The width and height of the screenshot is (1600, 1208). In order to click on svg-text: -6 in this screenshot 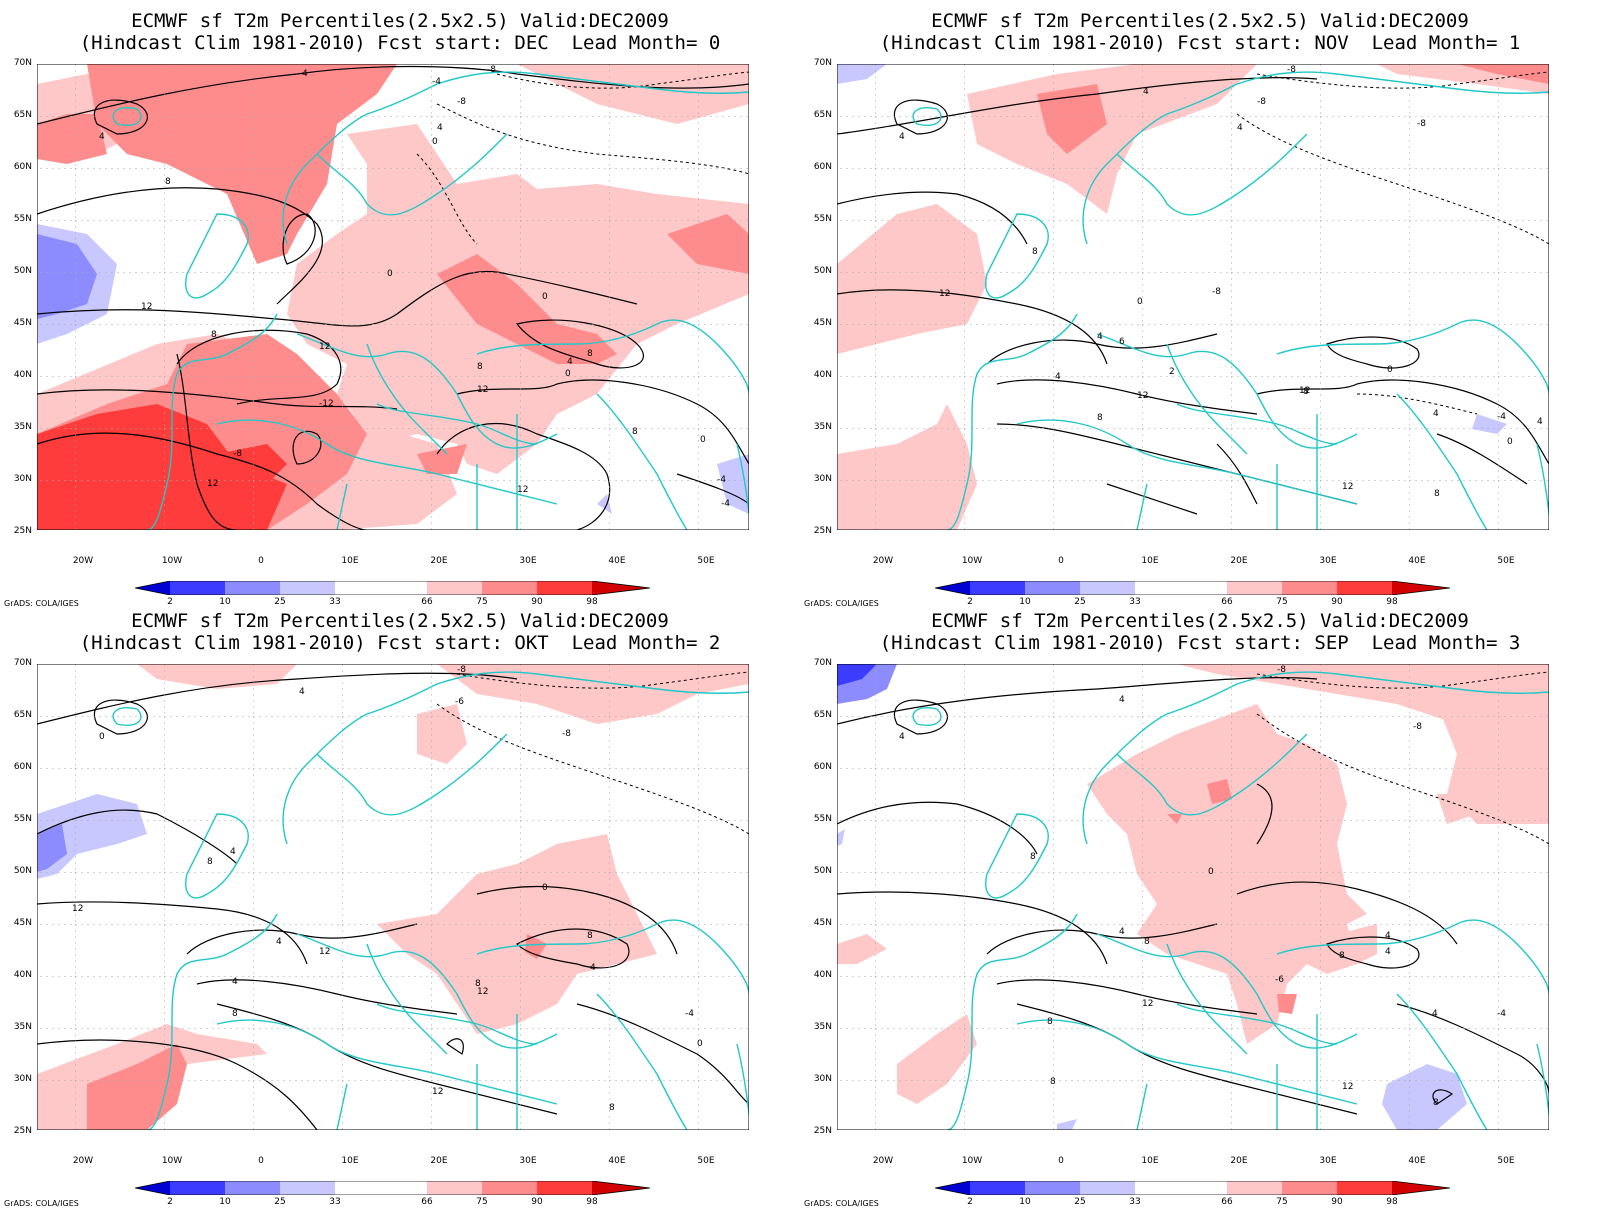, I will do `click(1279, 980)`.